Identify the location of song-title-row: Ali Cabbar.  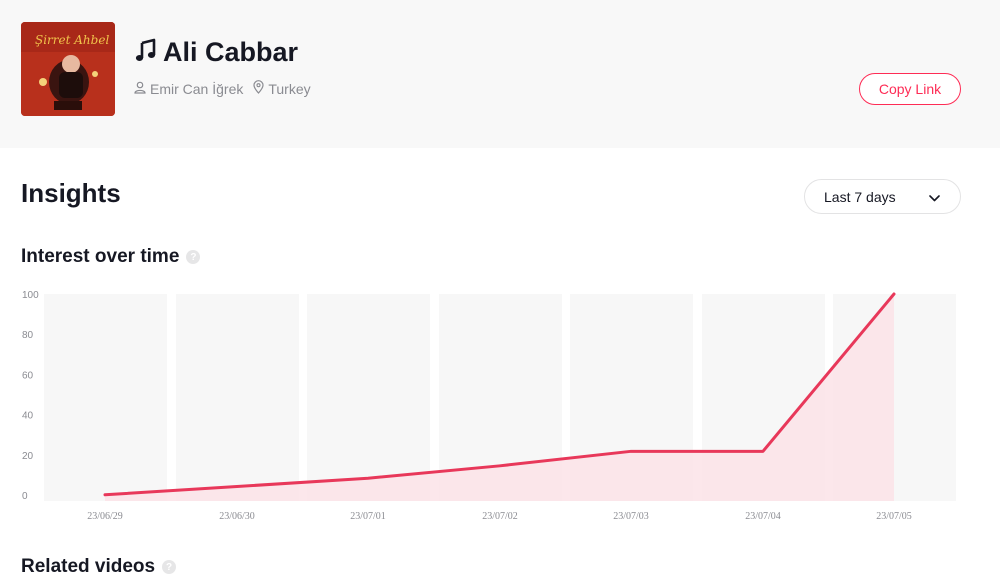
(216, 52).